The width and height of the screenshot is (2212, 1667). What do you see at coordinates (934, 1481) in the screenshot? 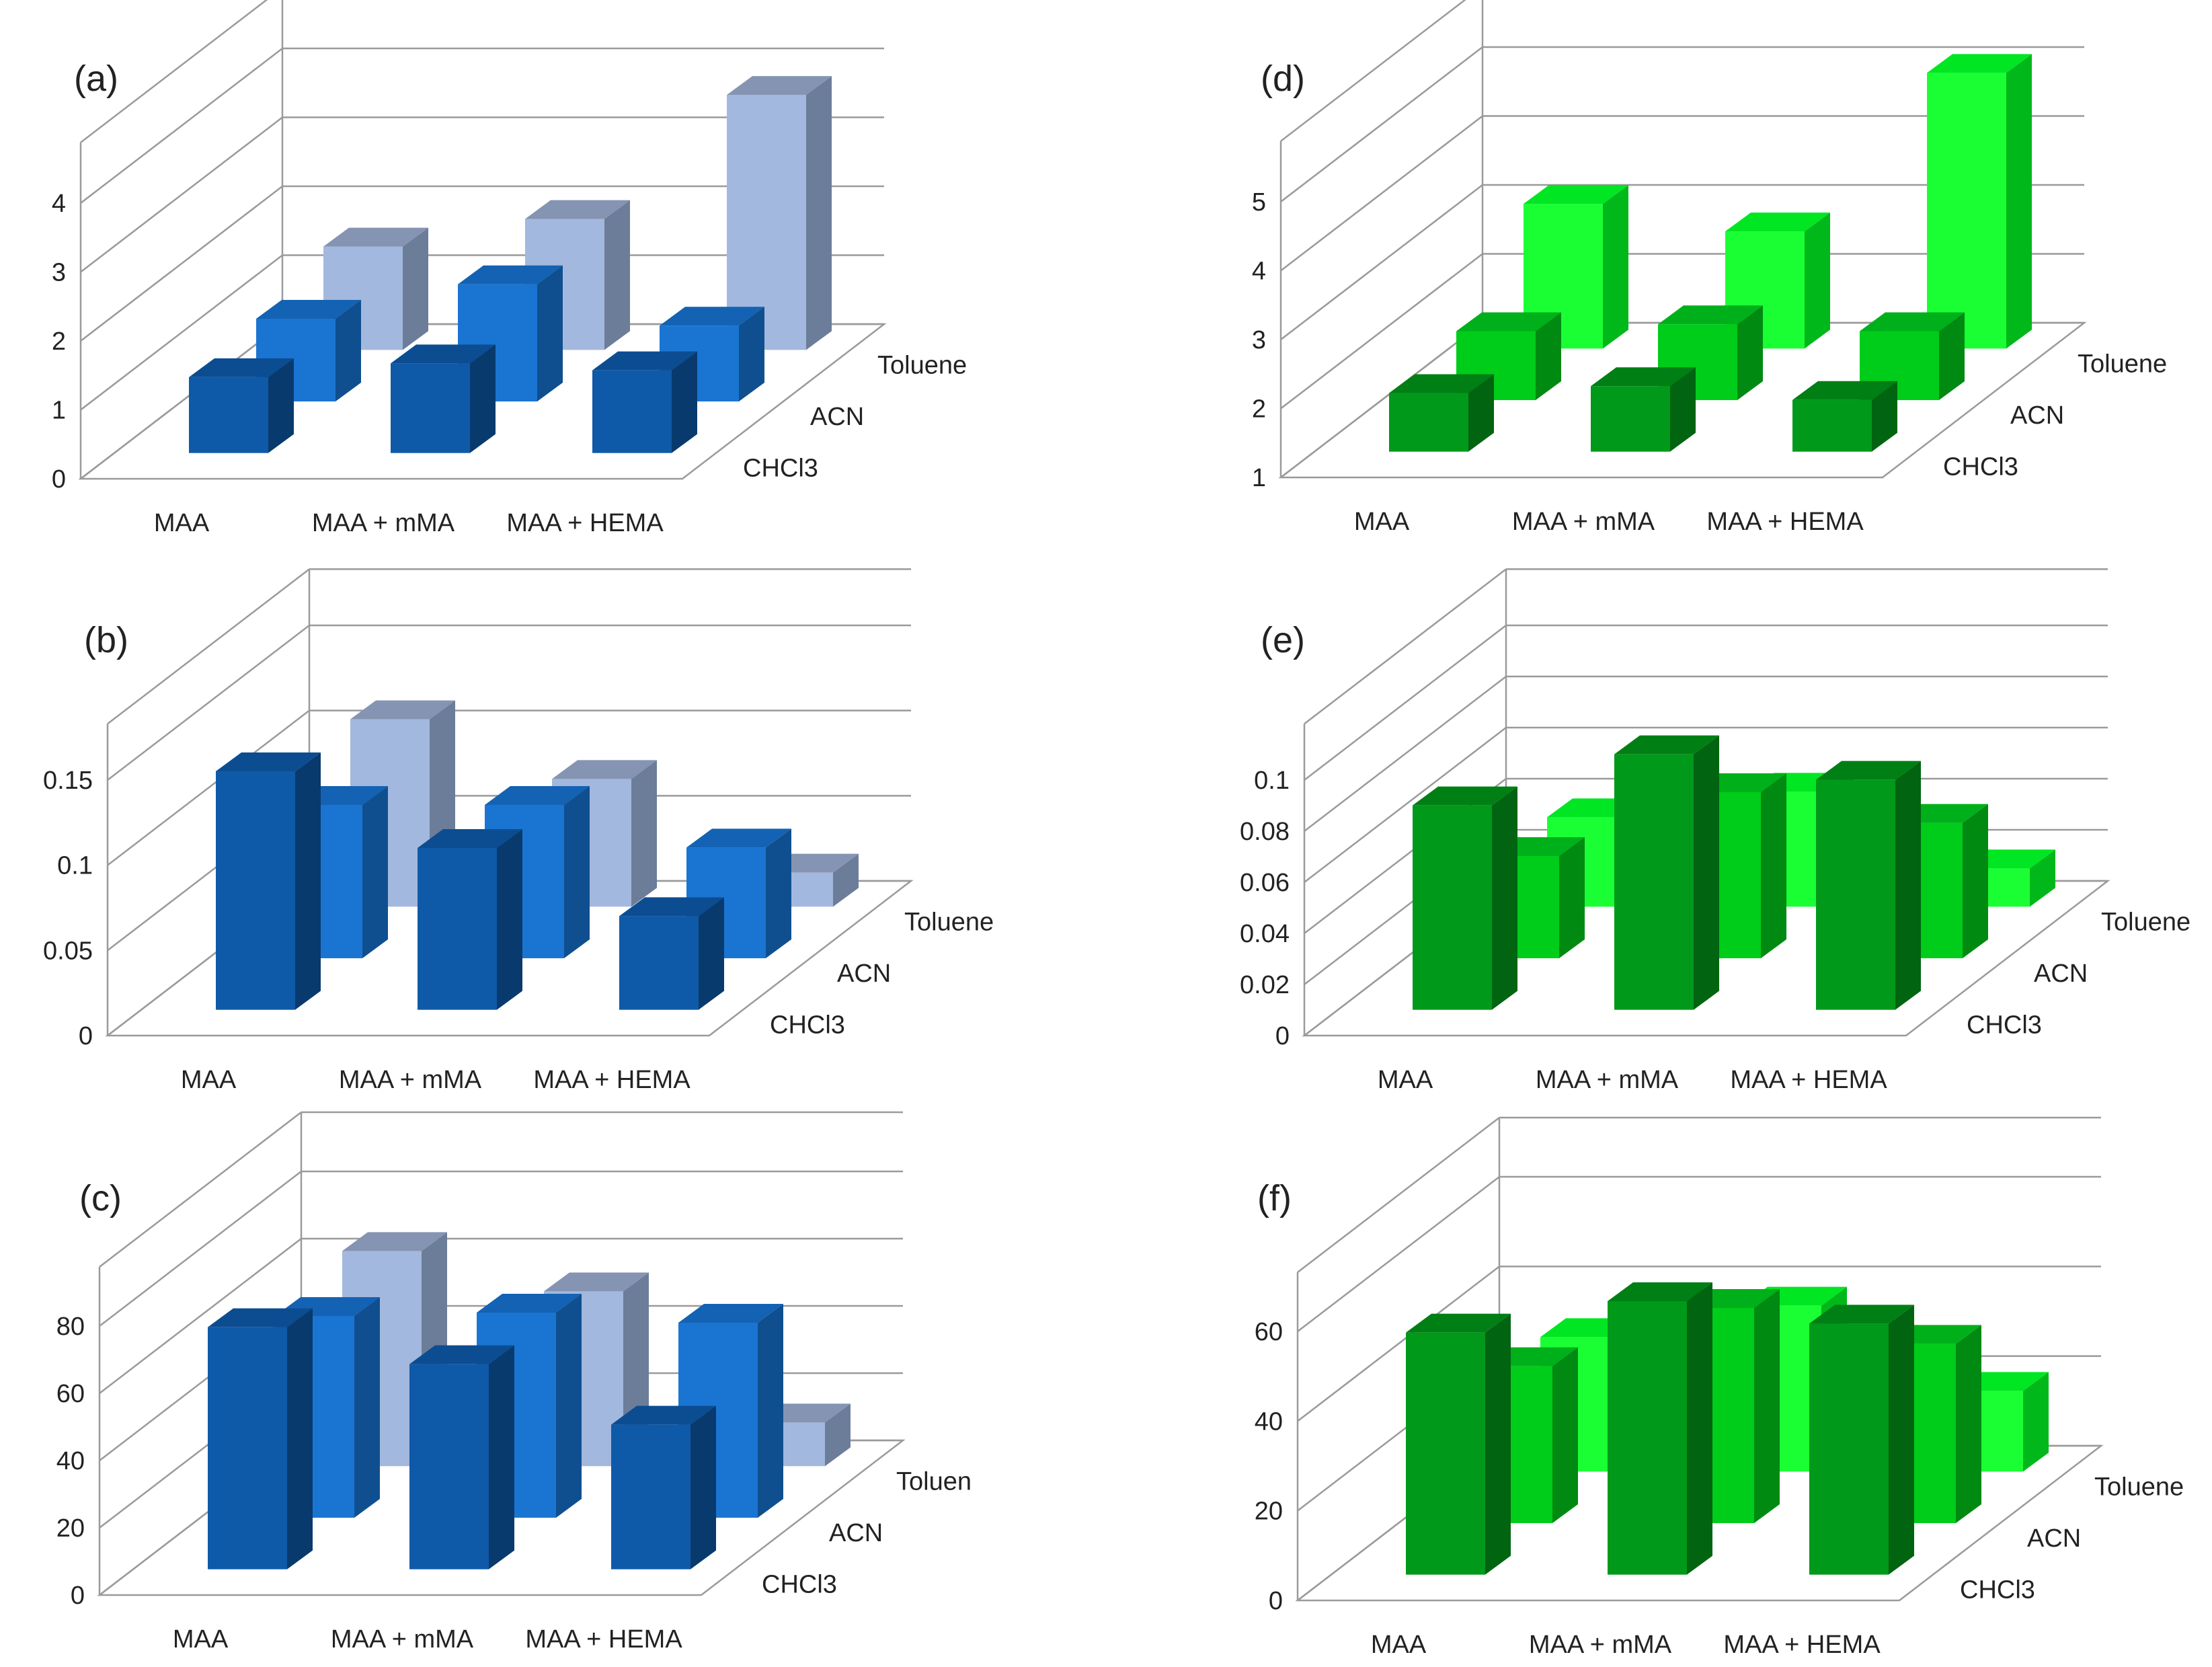
I see `series-label: Toluen` at bounding box center [934, 1481].